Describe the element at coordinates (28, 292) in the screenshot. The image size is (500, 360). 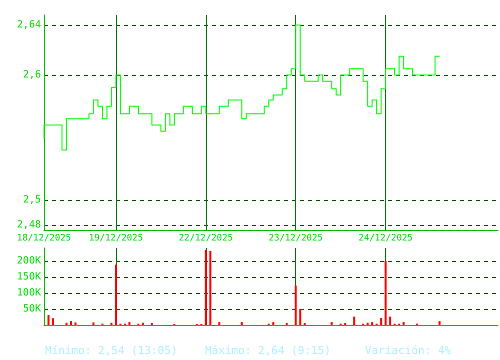
I see `y-tick-label: 100K` at that location.